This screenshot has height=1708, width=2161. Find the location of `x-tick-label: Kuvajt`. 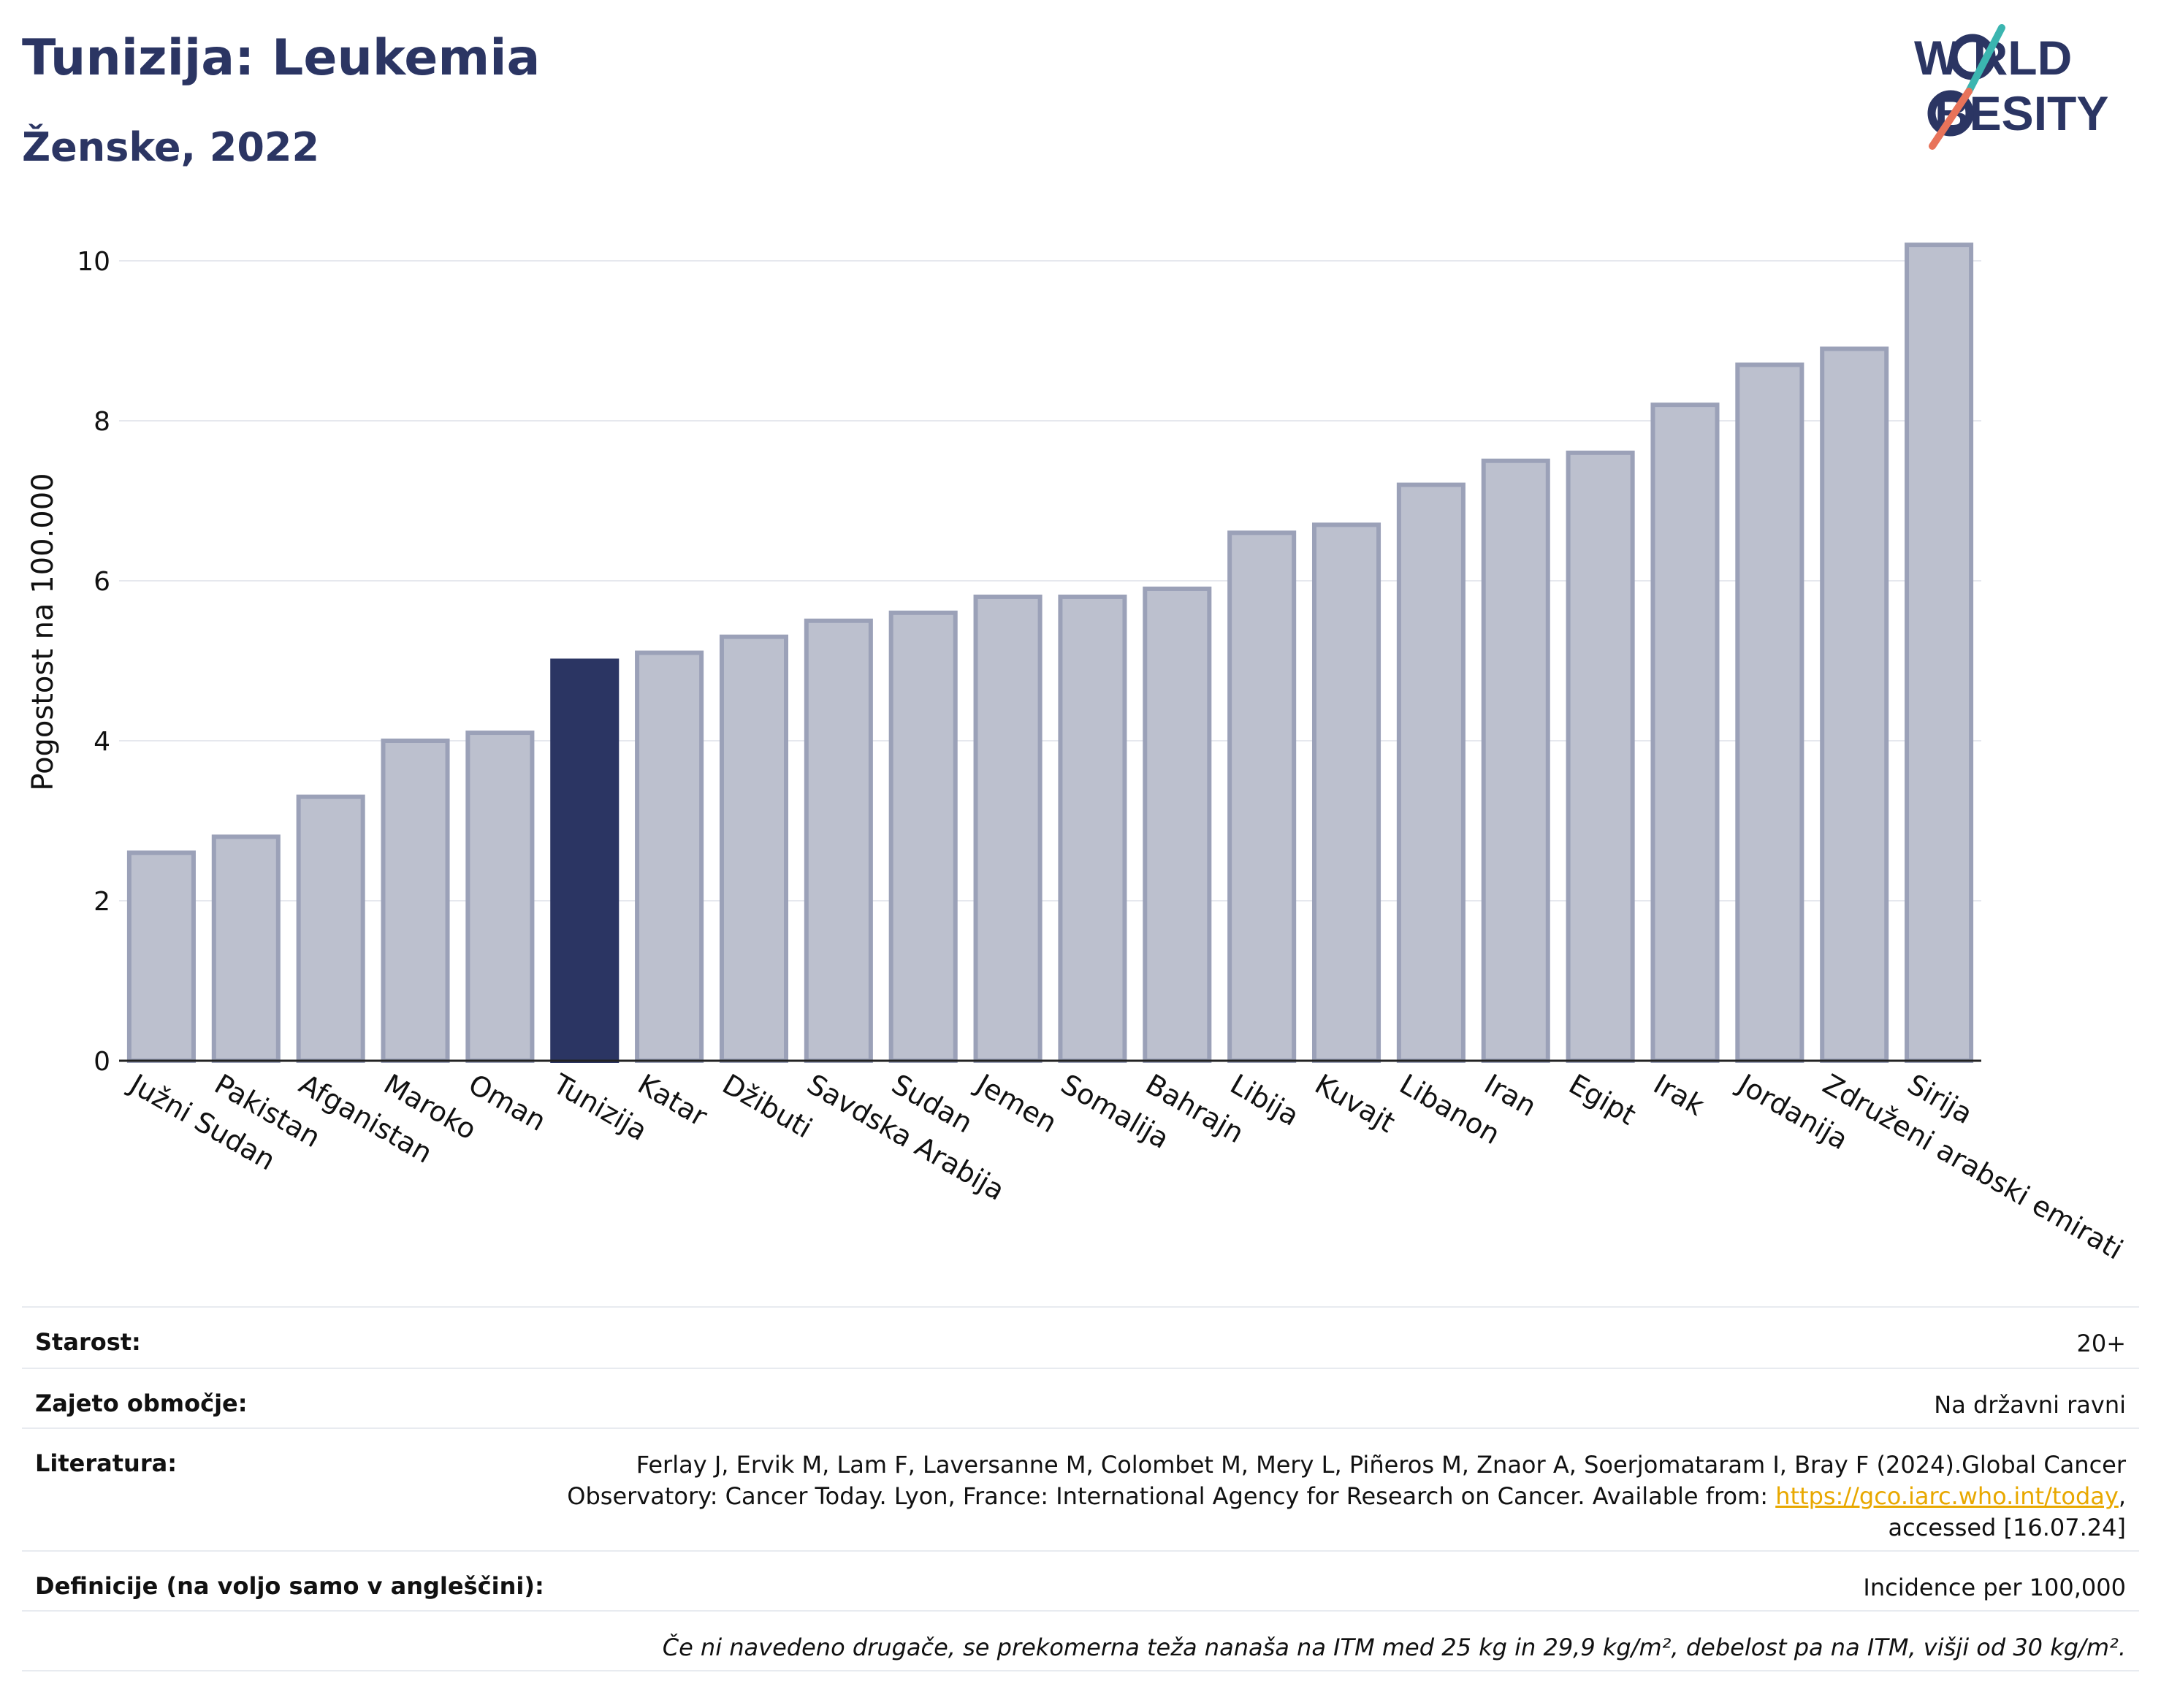

x-tick-label: Kuvajt is located at coordinates (1355, 1103).